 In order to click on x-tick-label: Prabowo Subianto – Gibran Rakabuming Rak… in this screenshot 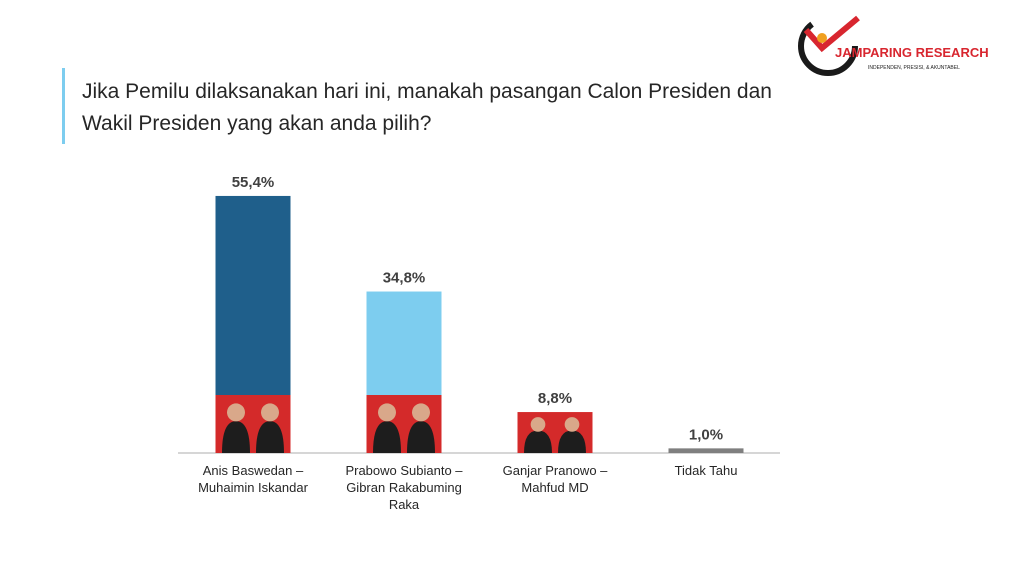, I will do `click(404, 487)`.